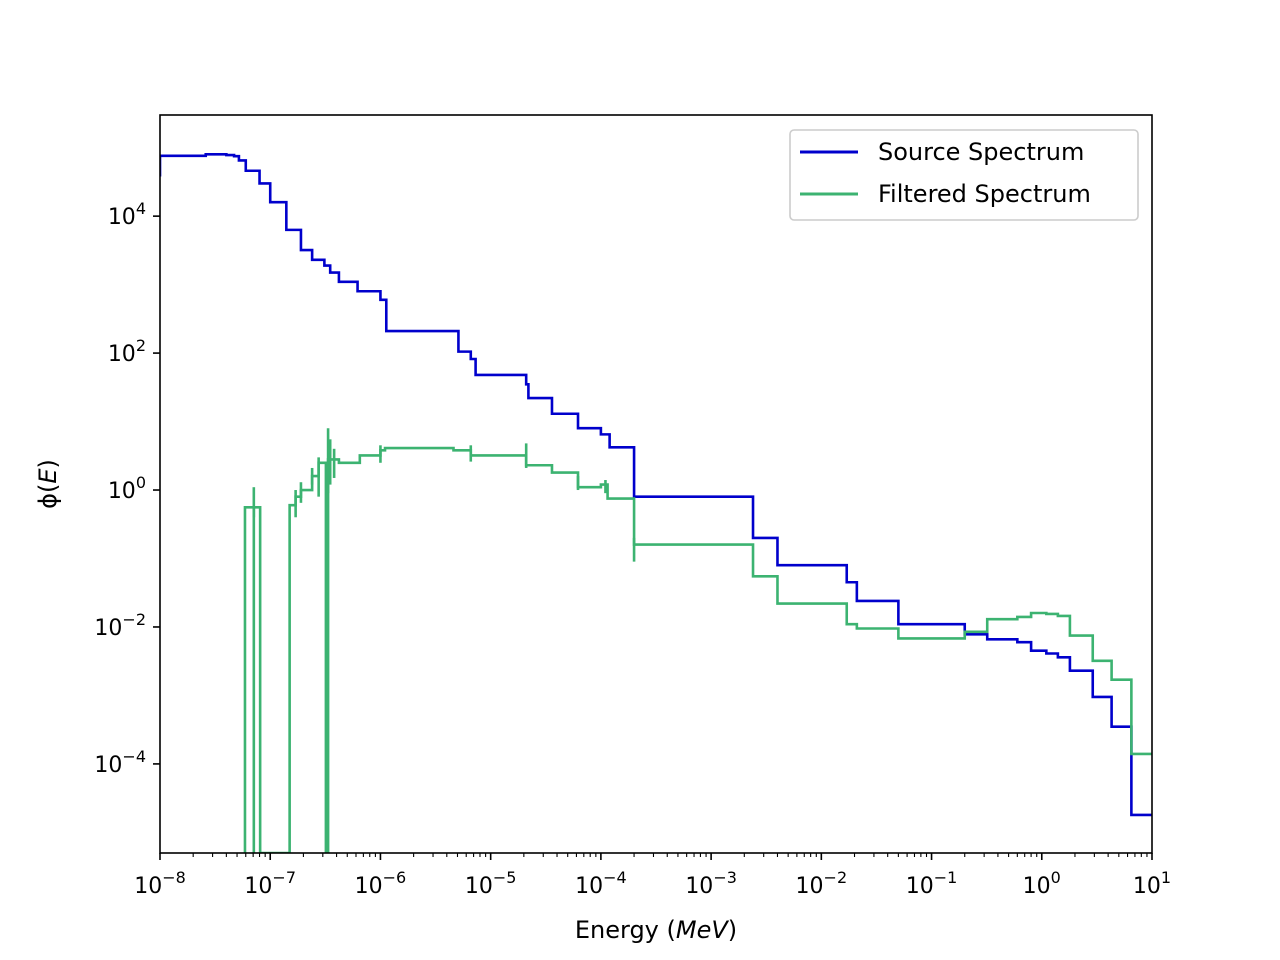 The height and width of the screenshot is (960, 1280). What do you see at coordinates (491, 883) in the screenshot?
I see `x-tick-label: 10⁻⁵` at bounding box center [491, 883].